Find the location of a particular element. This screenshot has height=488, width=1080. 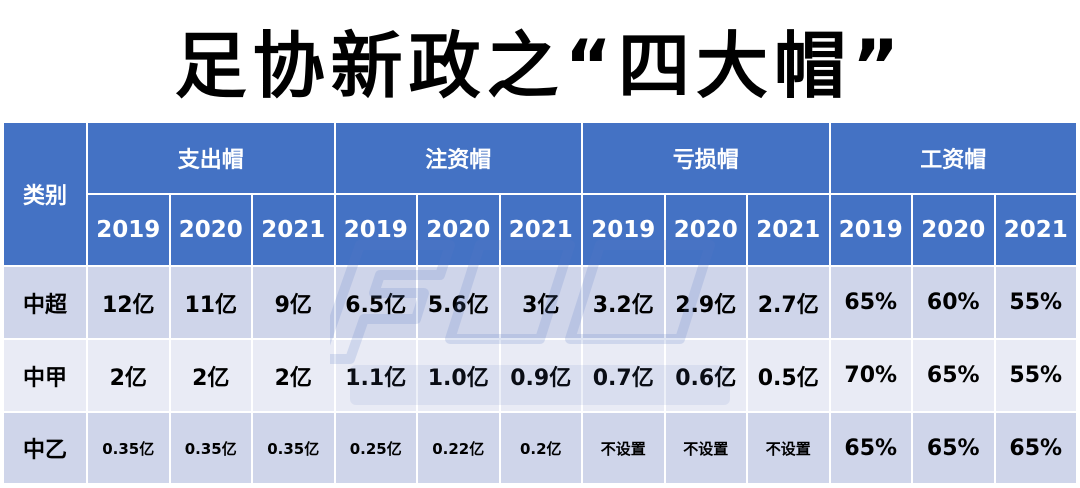

table-cell: 2.9亿 is located at coordinates (705, 302).